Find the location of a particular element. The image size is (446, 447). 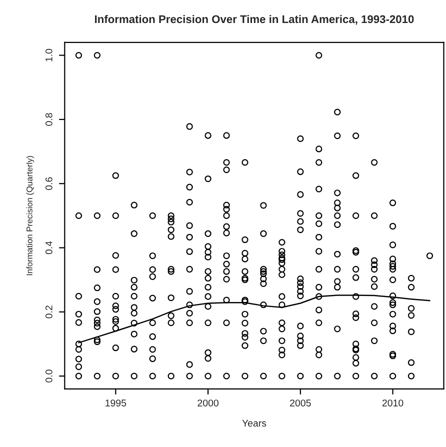

y-tick-label: 0.4 is located at coordinates (48, 247).